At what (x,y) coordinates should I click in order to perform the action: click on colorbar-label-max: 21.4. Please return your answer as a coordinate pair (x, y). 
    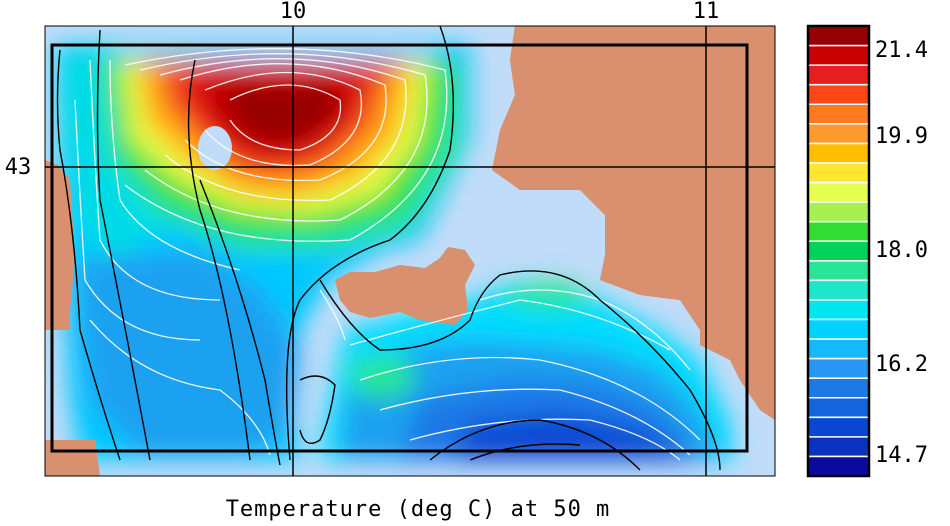
    Looking at the image, I should click on (901, 50).